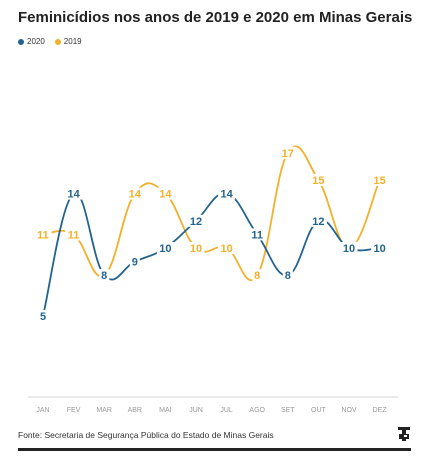 The image size is (421, 474). I want to click on x-tick-label: SET, so click(288, 410).